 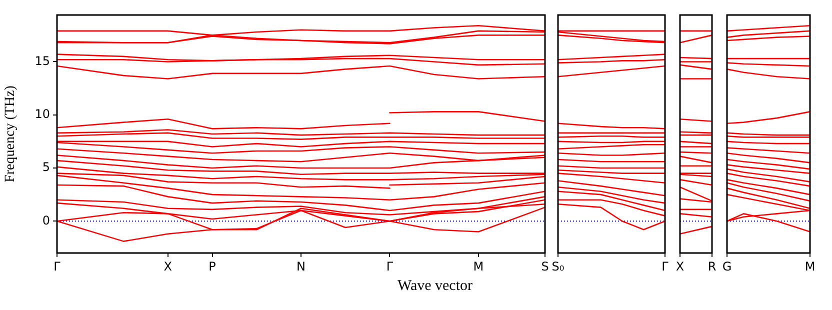 What do you see at coordinates (727, 266) in the screenshot?
I see `x-tick-label: G` at bounding box center [727, 266].